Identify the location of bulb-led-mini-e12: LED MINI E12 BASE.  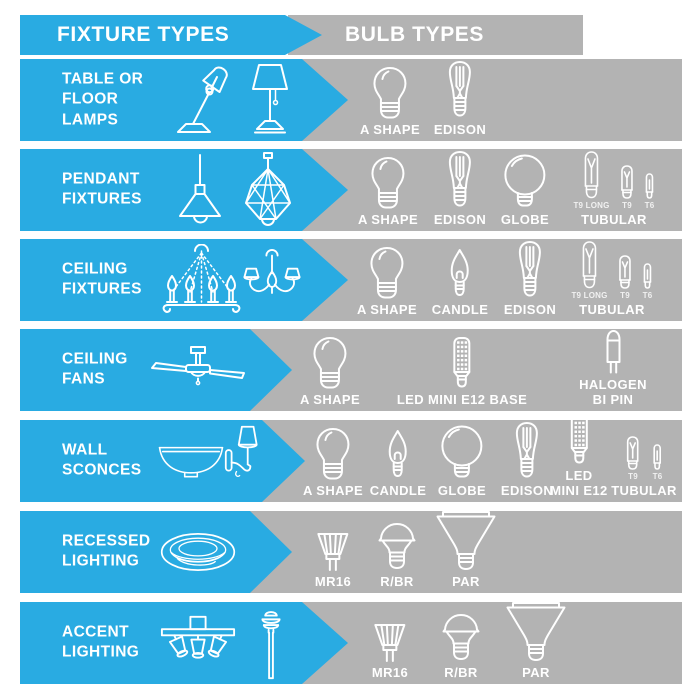
(462, 371).